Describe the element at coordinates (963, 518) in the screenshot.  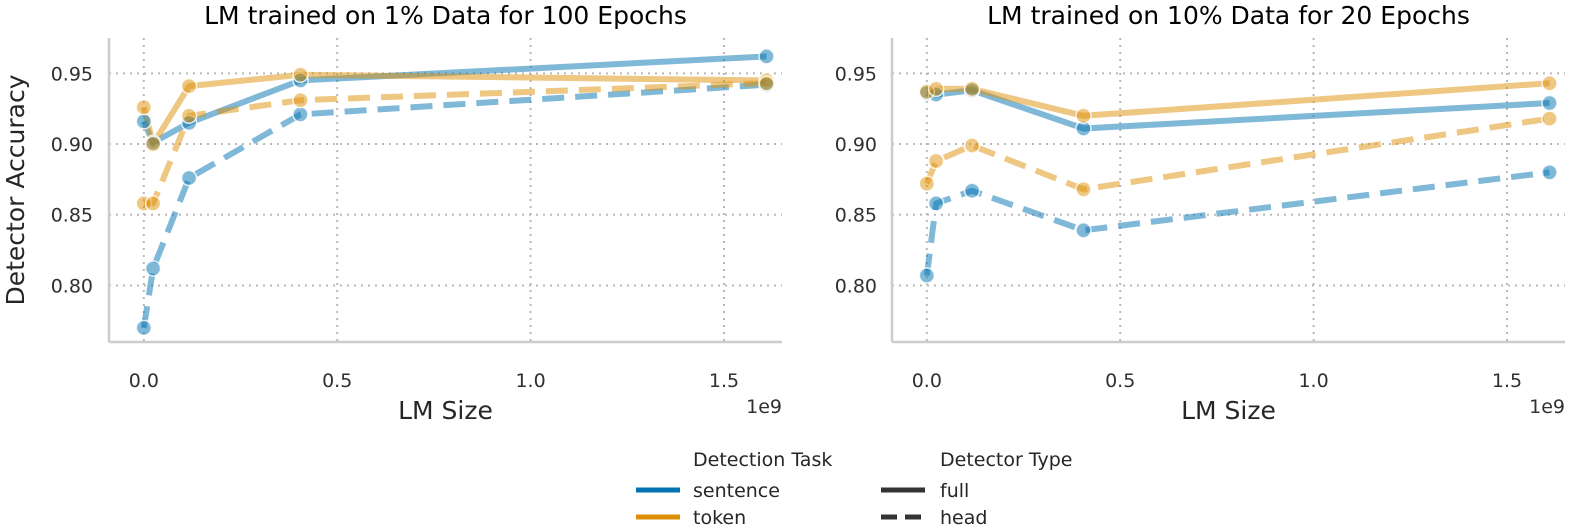
I see `legend-label-head: head` at that location.